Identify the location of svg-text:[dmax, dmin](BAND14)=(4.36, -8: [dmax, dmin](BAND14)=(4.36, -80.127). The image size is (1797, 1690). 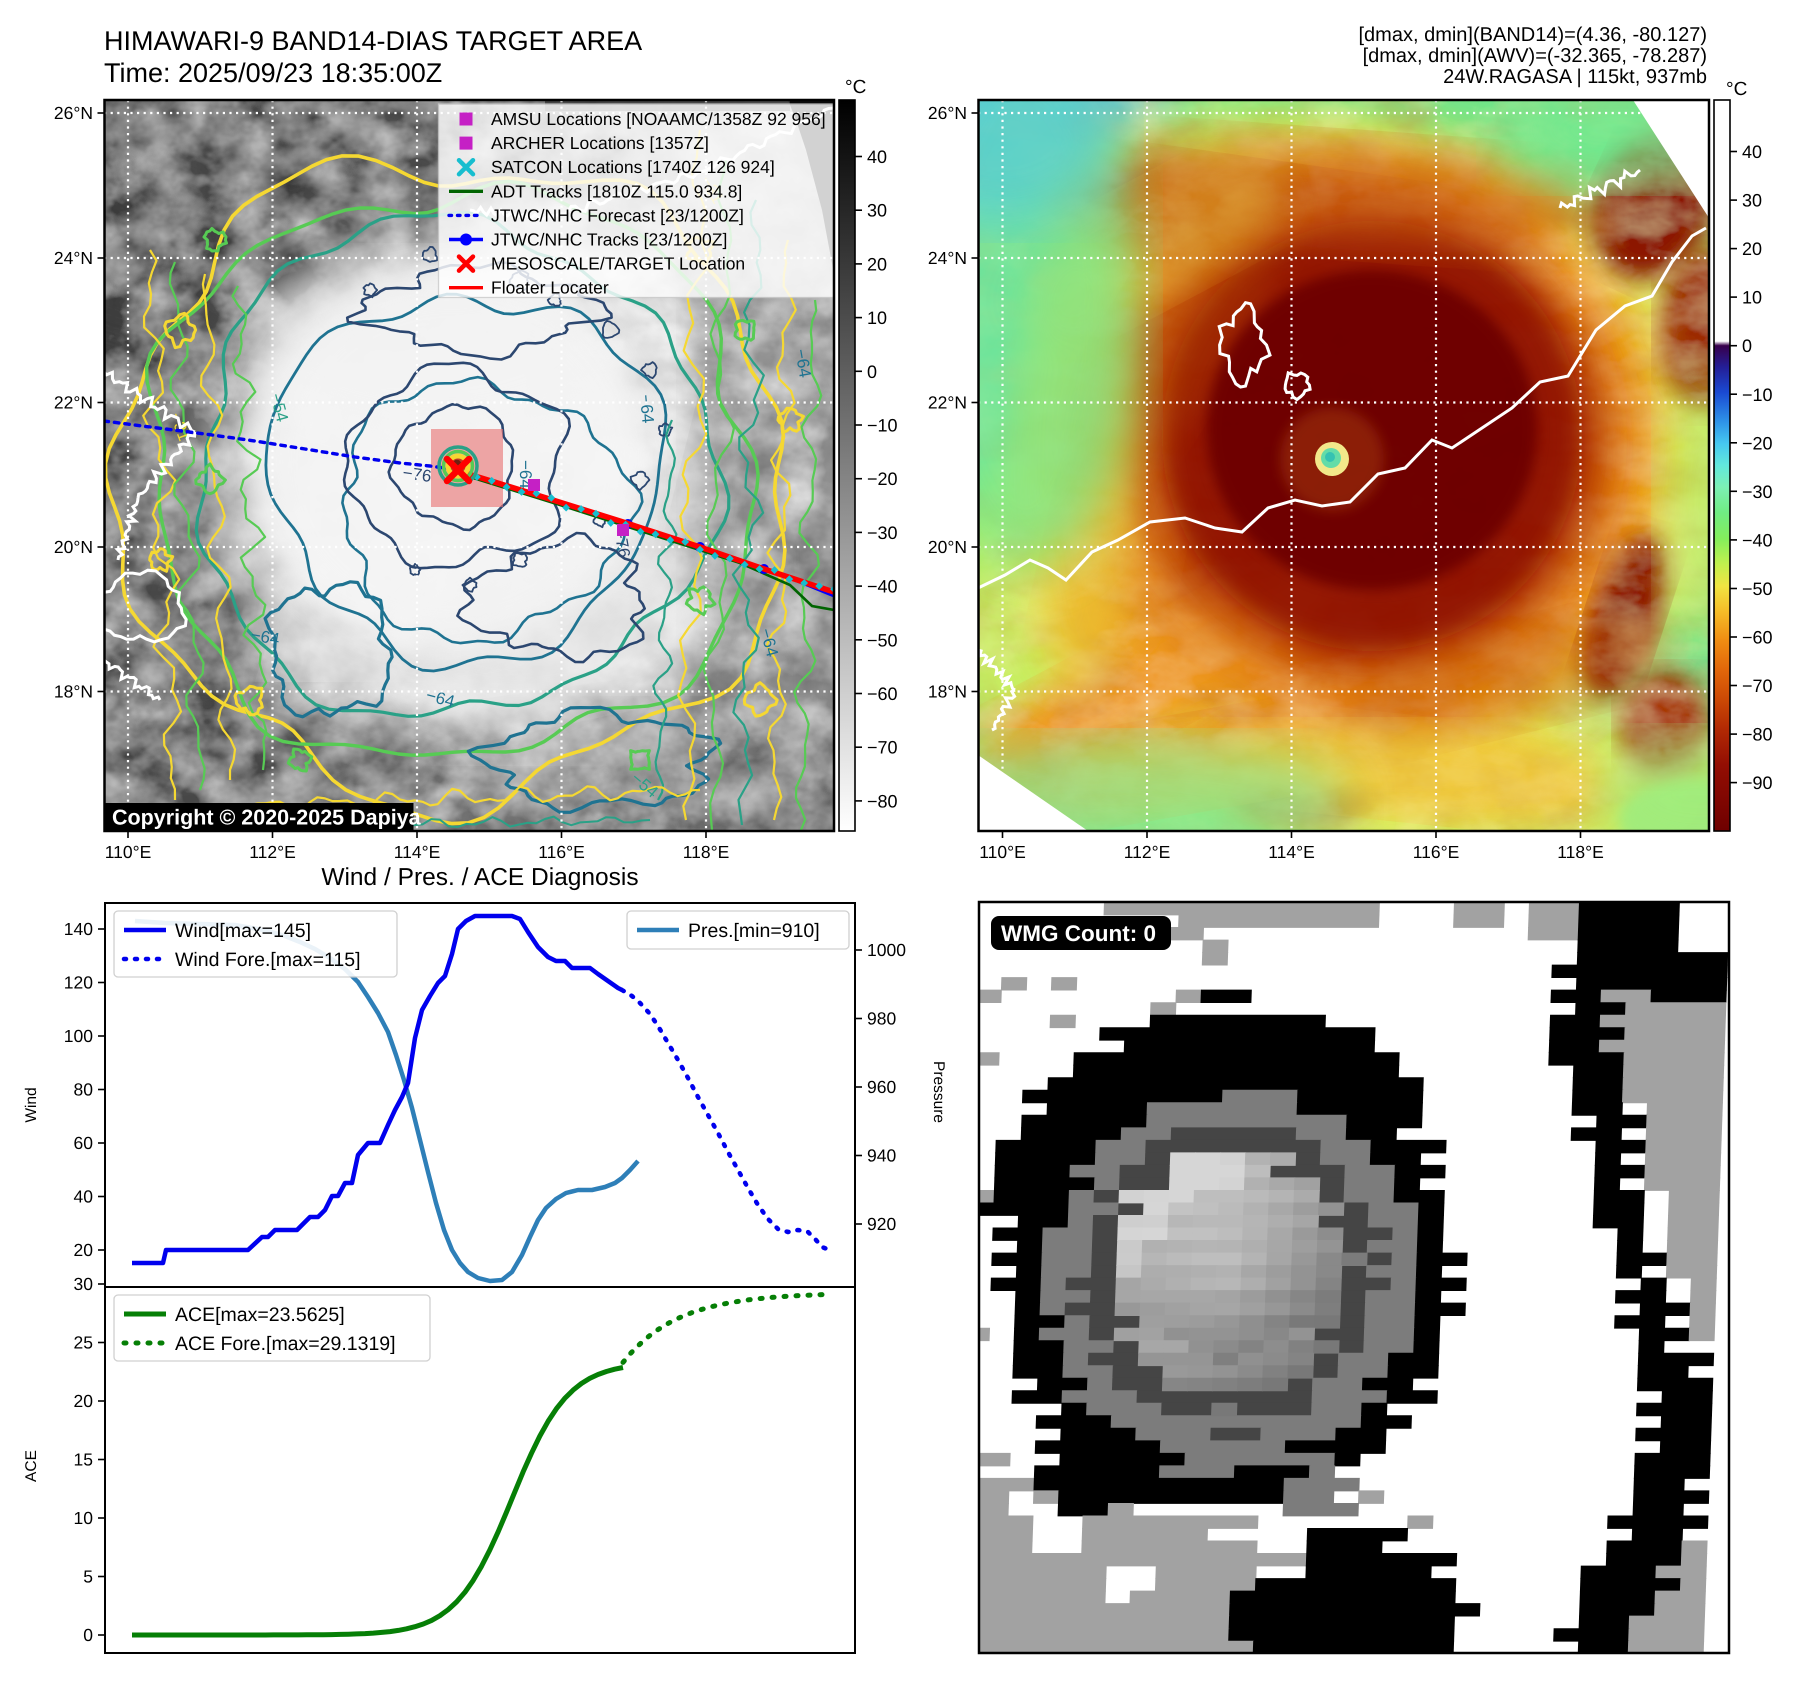
(1533, 35).